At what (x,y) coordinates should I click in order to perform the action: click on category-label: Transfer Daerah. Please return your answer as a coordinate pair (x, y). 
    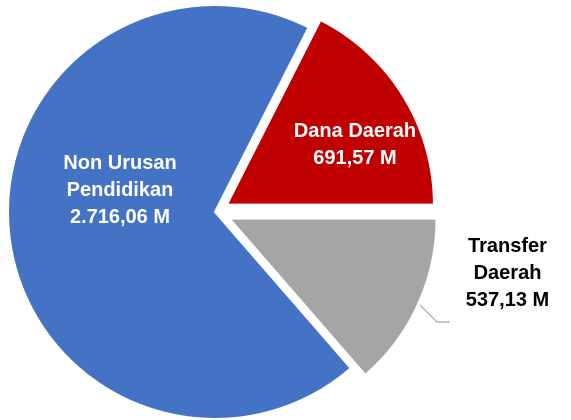
    Looking at the image, I should click on (507, 259).